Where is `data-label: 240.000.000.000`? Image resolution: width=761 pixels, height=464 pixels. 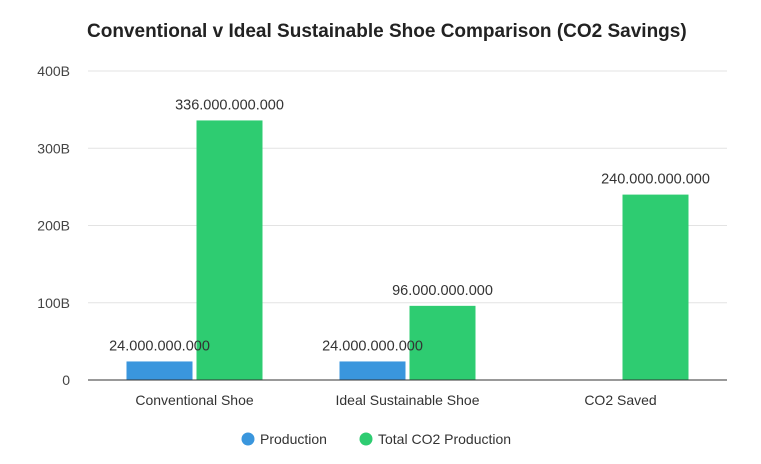 data-label: 240.000.000.000 is located at coordinates (655, 180).